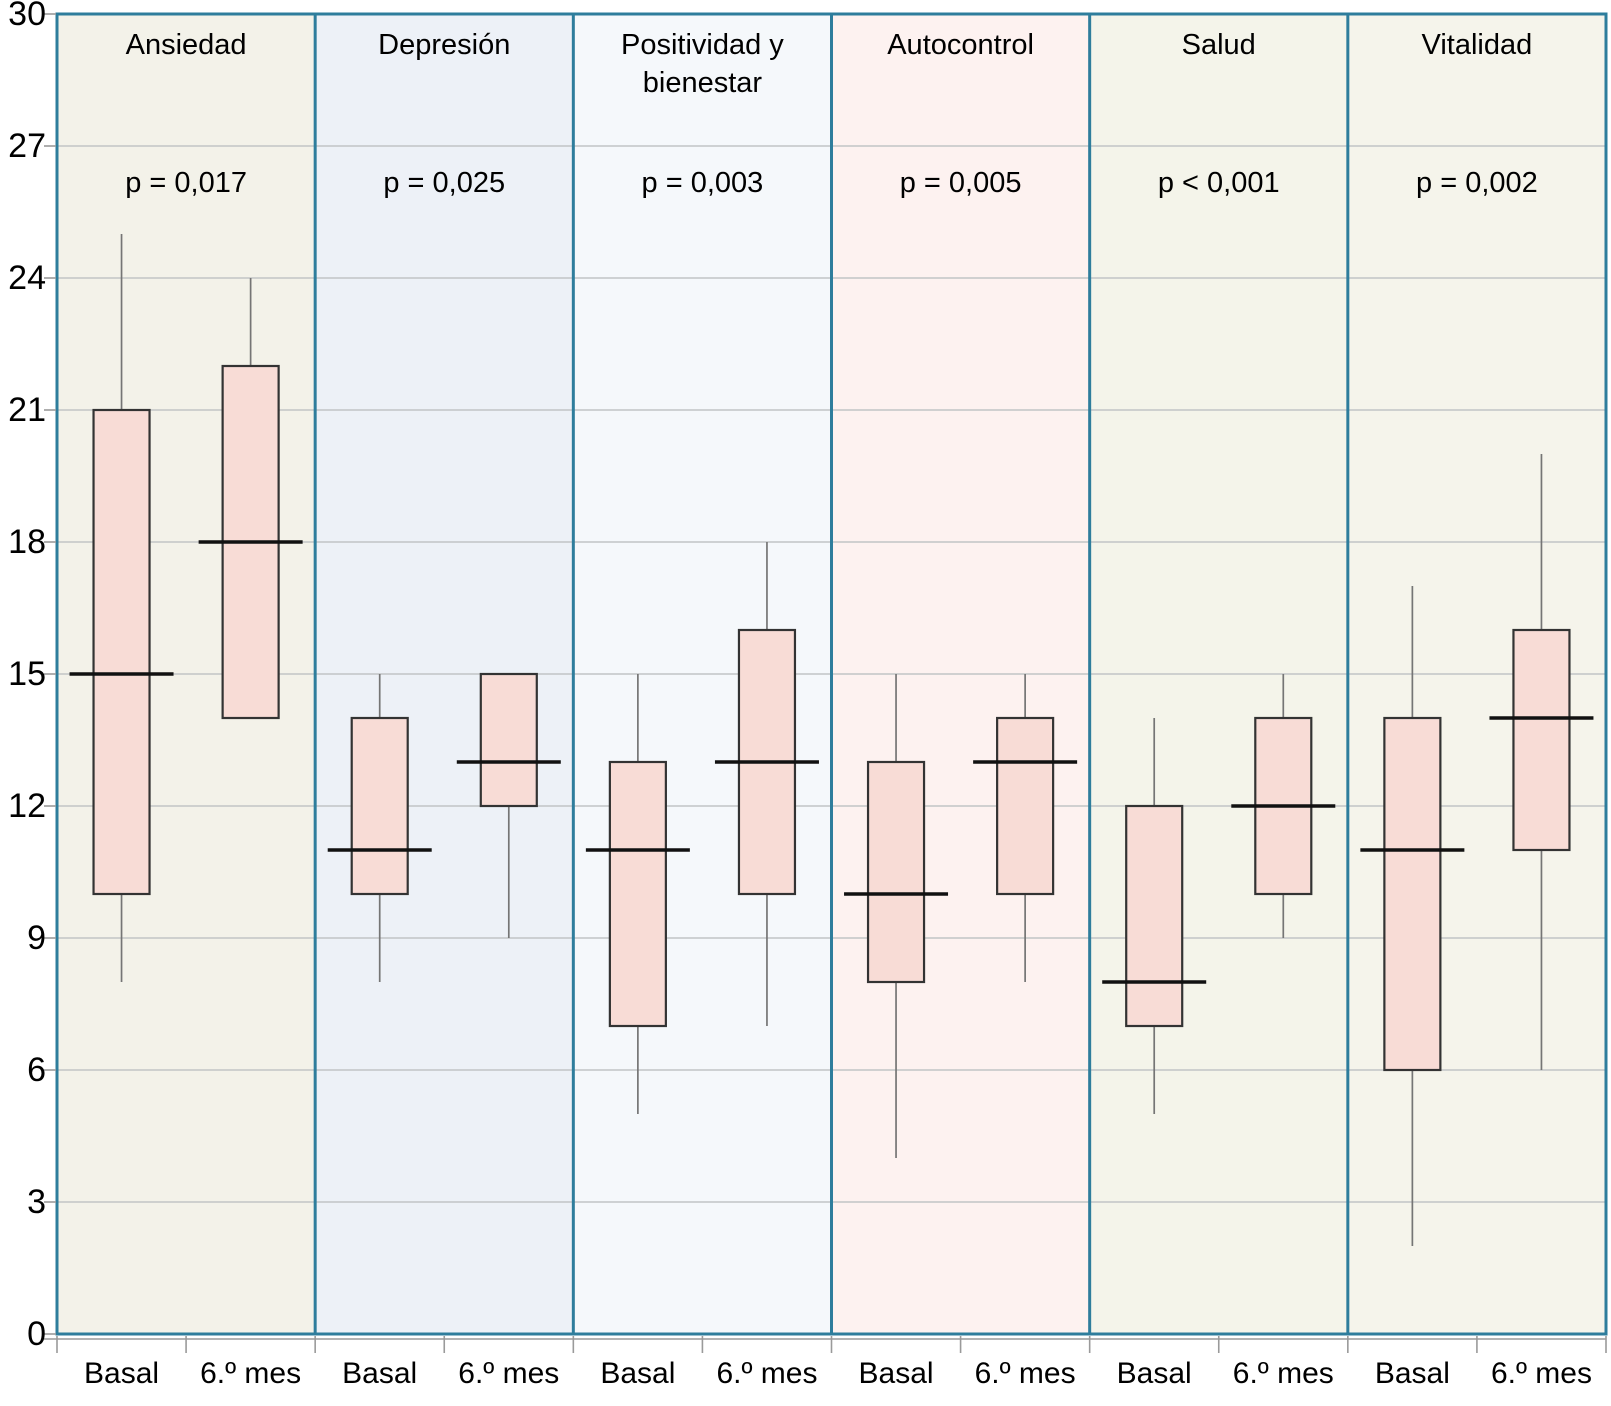 The image size is (1611, 1406). I want to click on panel-title: Salud, so click(1218, 45).